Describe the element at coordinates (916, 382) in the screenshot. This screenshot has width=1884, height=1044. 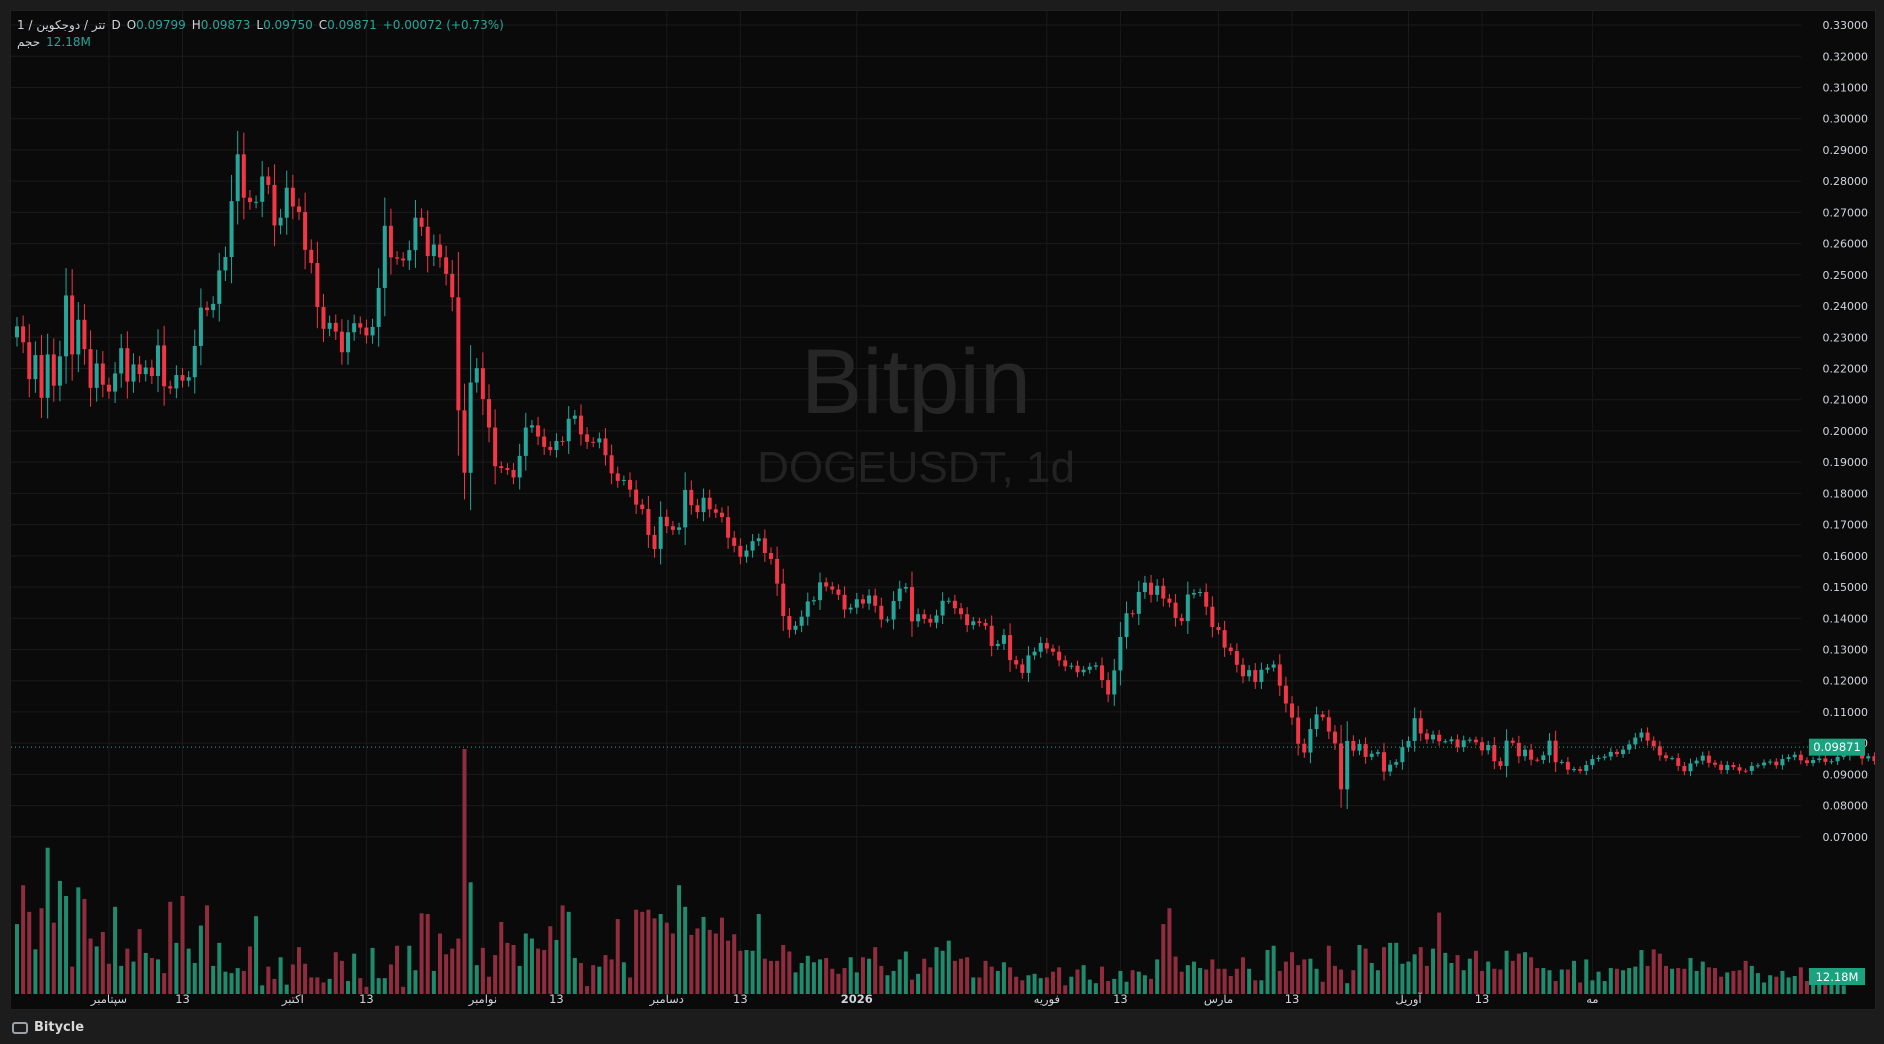
I see `watermark-brand: Bitpin` at that location.